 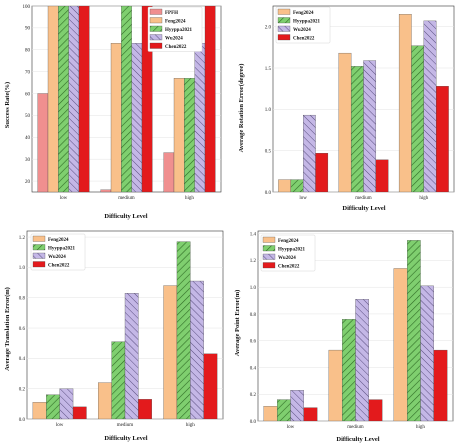 What do you see at coordinates (237, 323) in the screenshot?
I see `y-axis-label: Average Point Error(m)` at bounding box center [237, 323].